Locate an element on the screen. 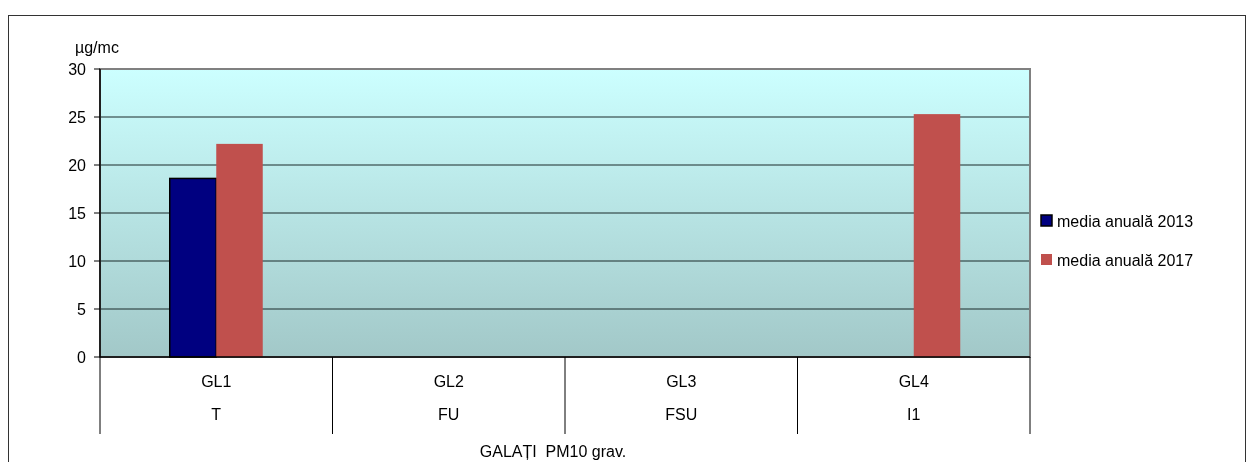 Image resolution: width=1254 pixels, height=462 pixels. y-tick-label: 15 is located at coordinates (77, 213).